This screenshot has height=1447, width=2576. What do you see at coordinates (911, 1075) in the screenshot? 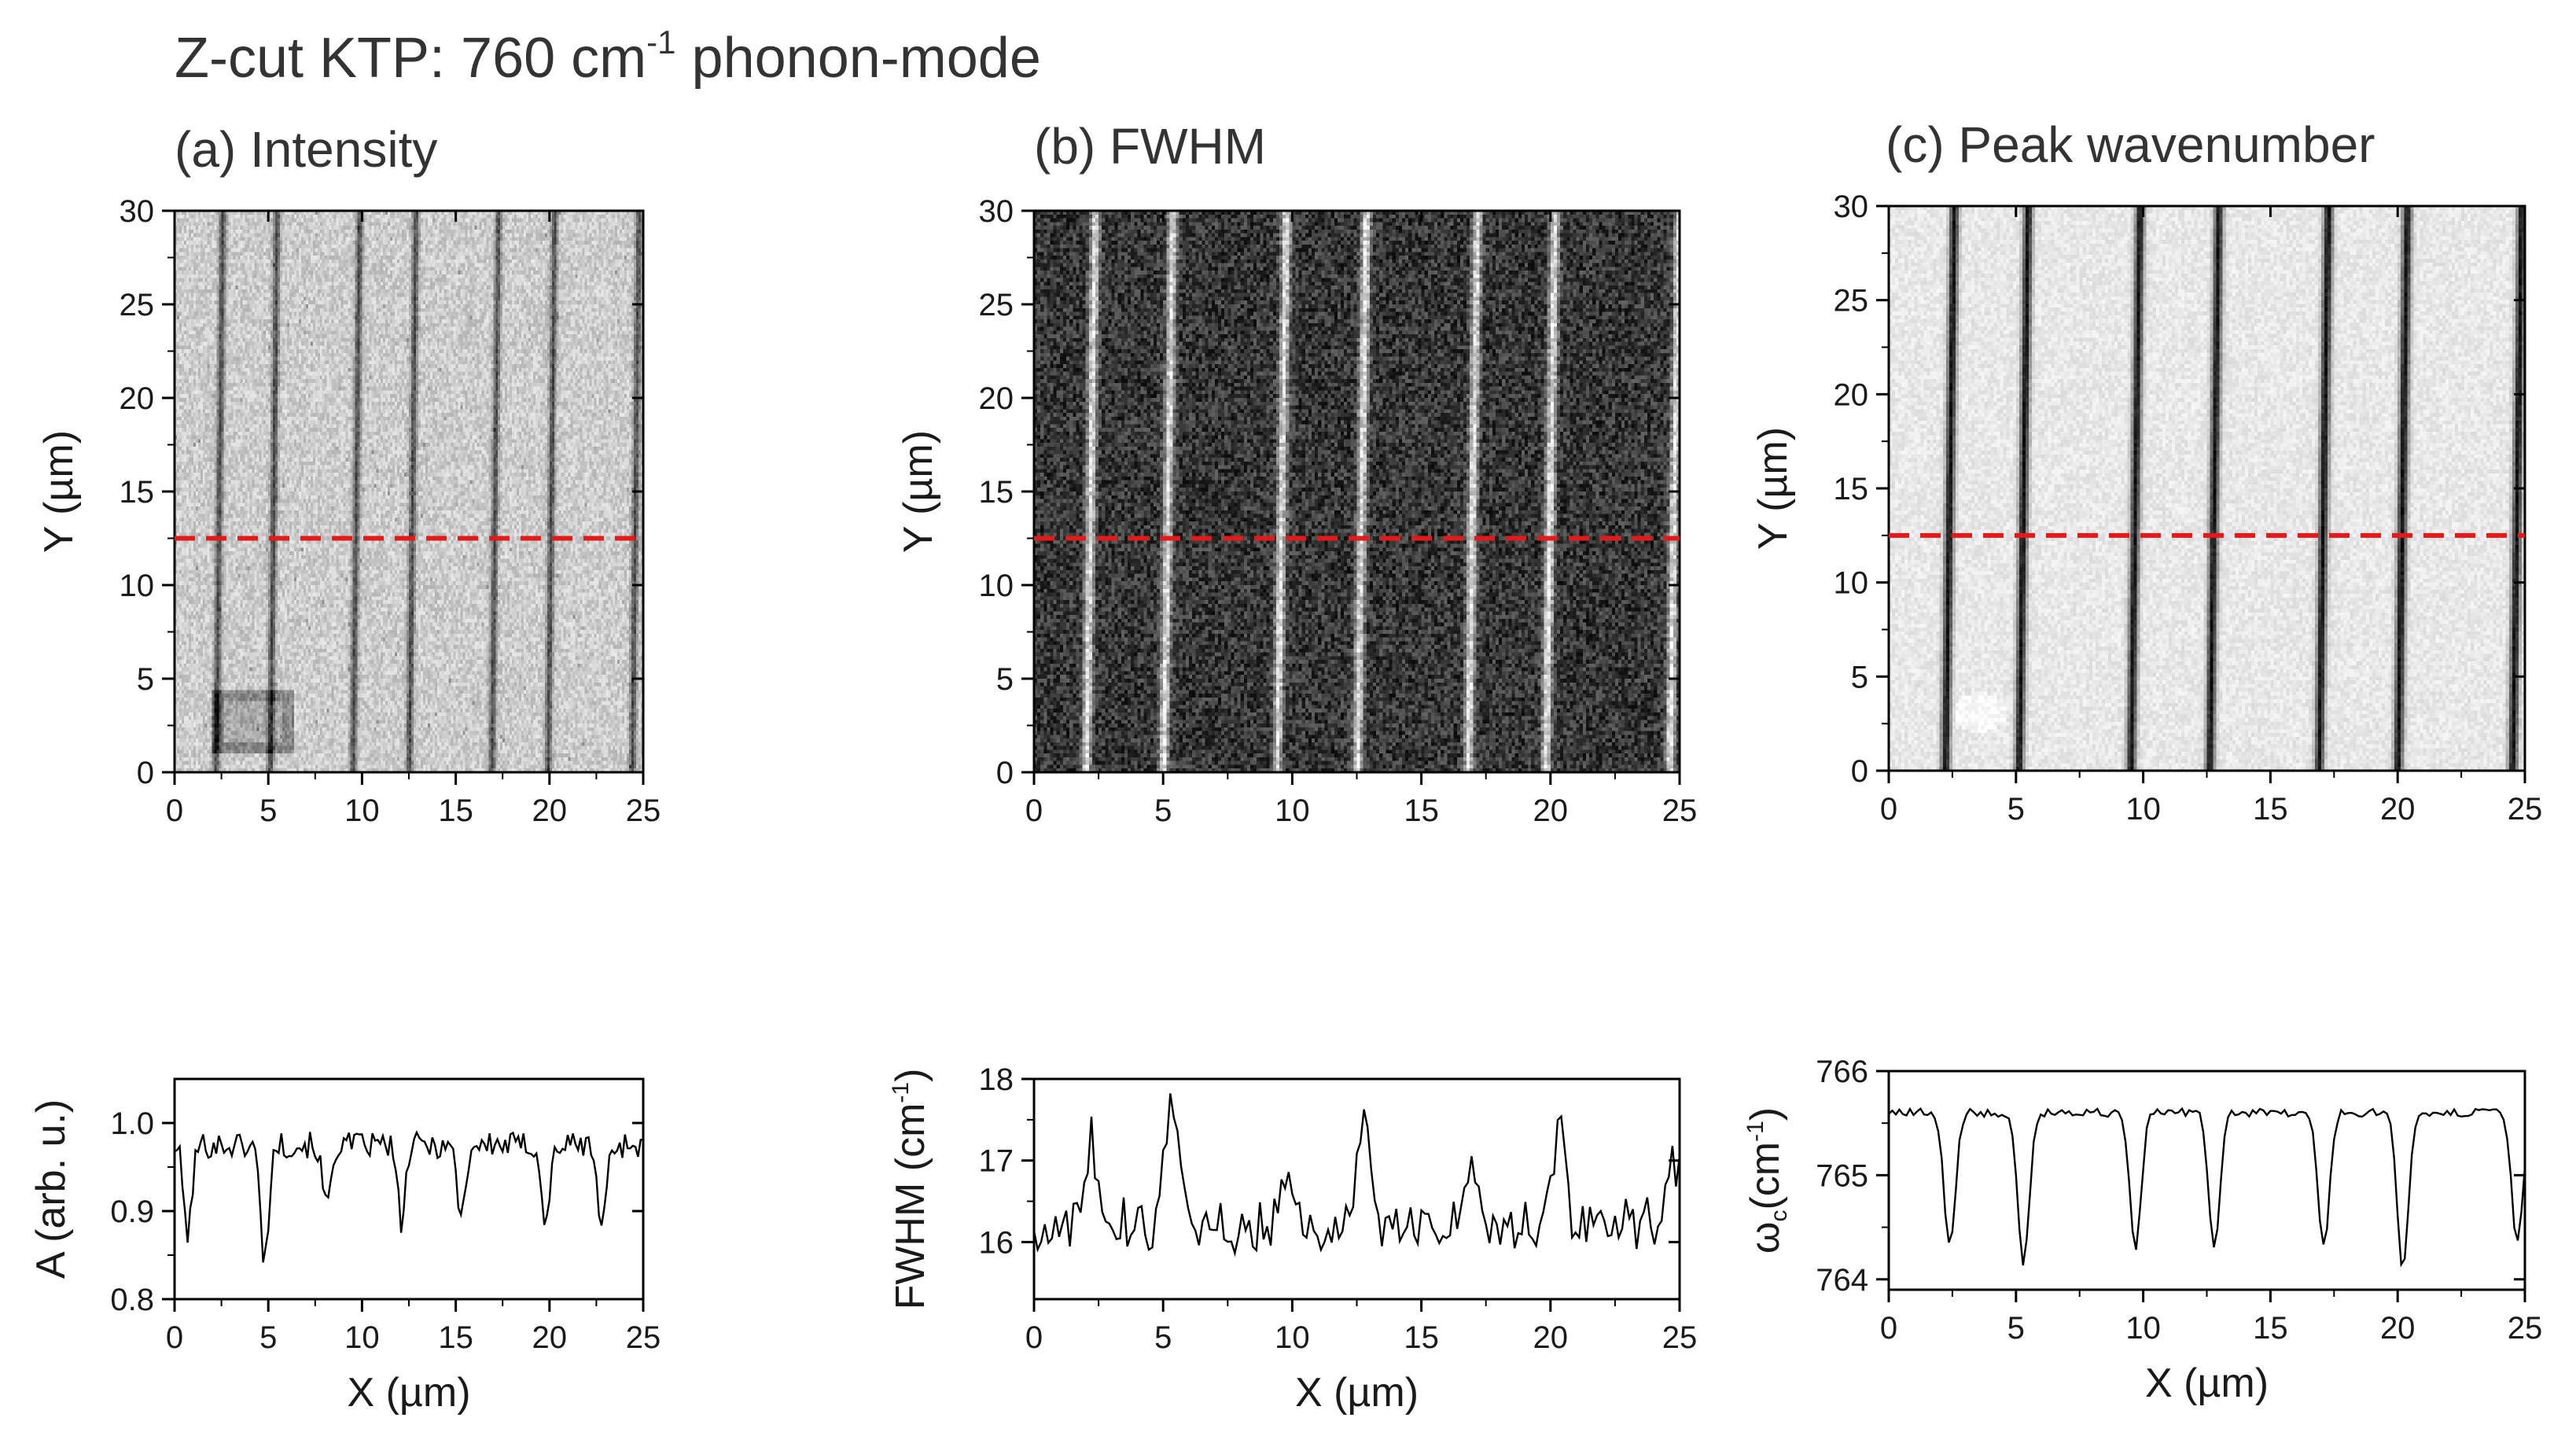
I see `y-label-rest: )` at bounding box center [911, 1075].